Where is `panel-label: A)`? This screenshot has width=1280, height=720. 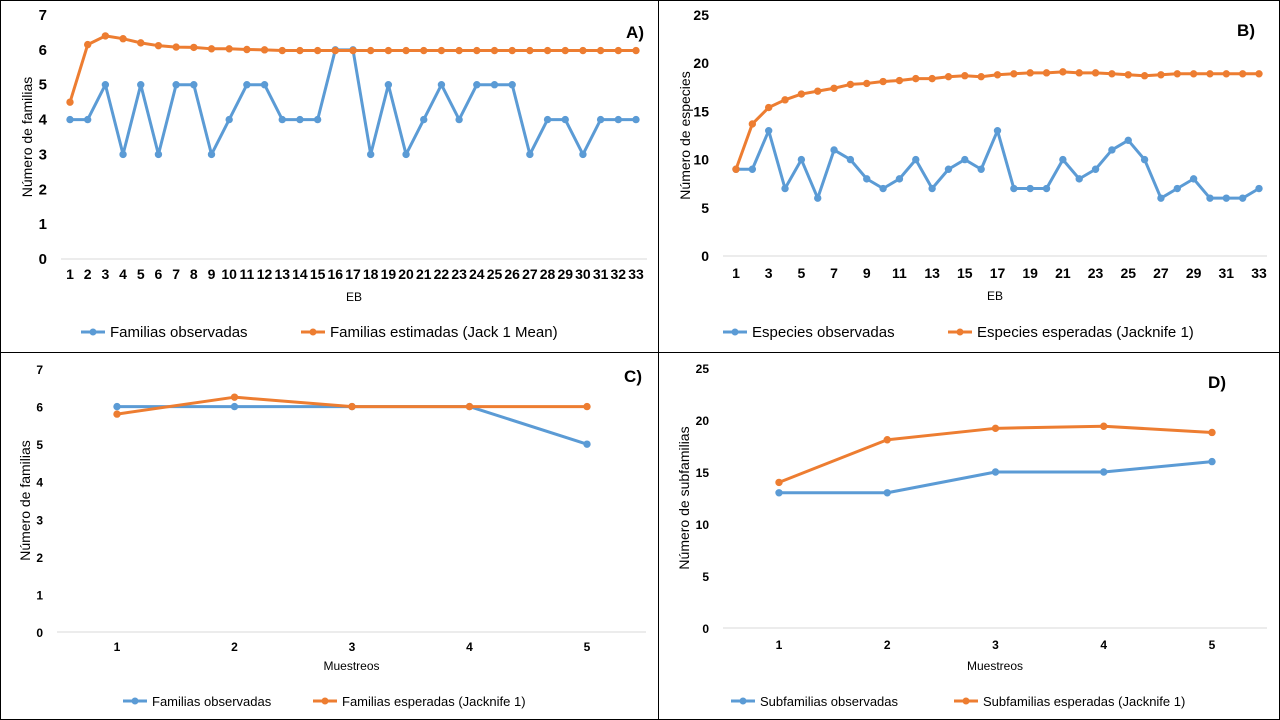 panel-label: A) is located at coordinates (635, 32).